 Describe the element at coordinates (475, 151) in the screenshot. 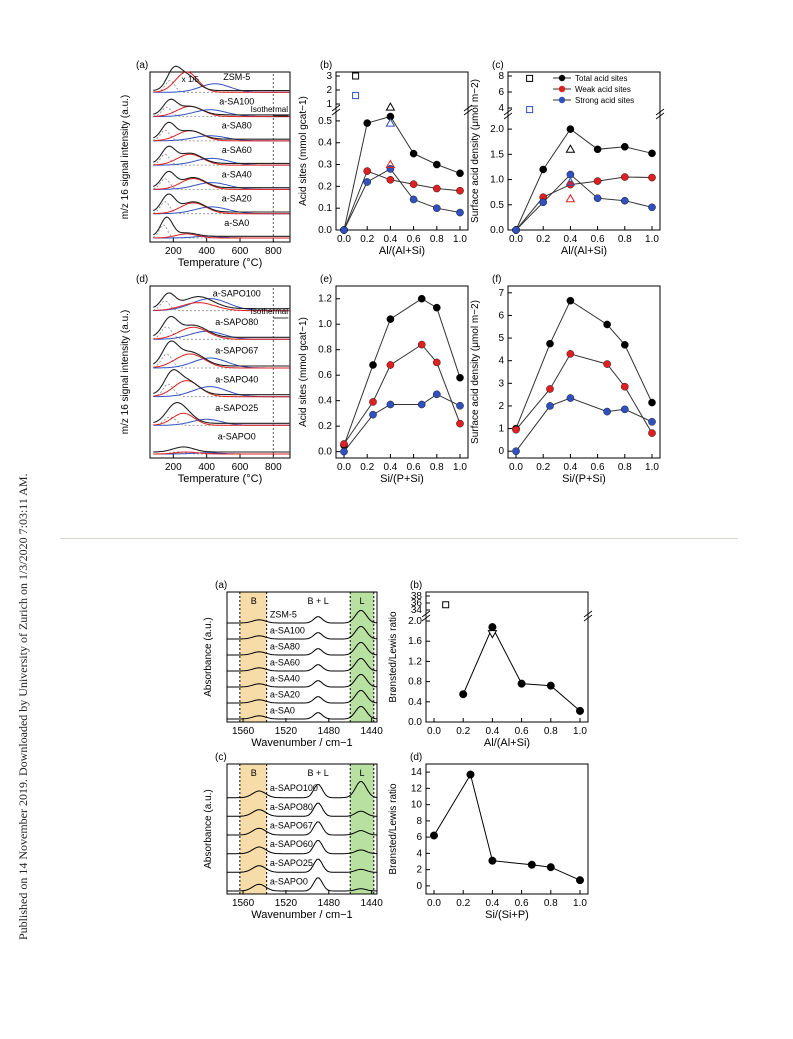

I see `y-axis-label: Surface acid density (μmol m−2)` at that location.